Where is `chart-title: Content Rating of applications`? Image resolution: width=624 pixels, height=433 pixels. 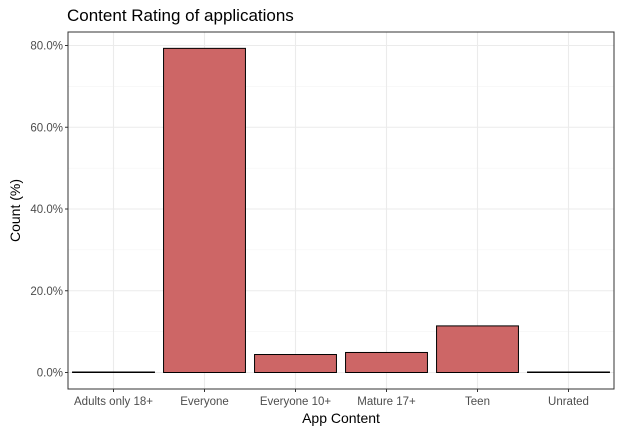 chart-title: Content Rating of applications is located at coordinates (180, 15).